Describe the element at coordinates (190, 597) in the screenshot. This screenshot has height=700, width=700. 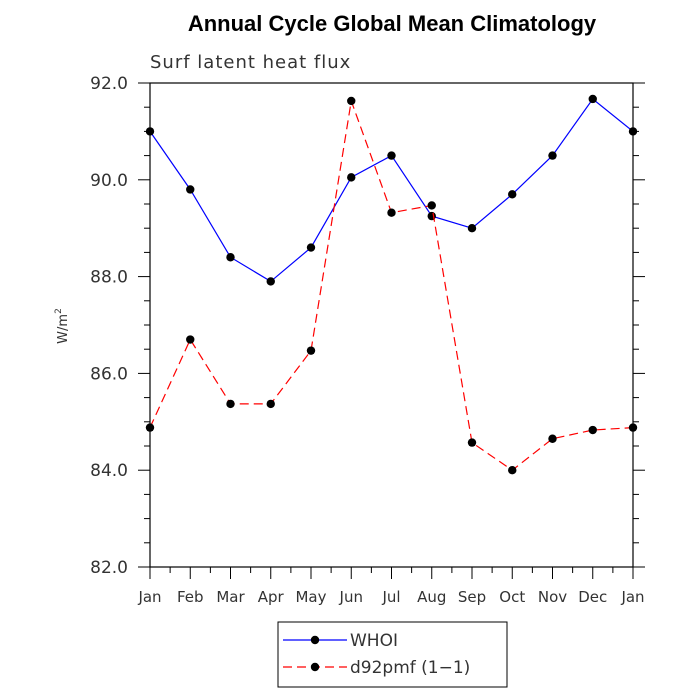
I see `x-tick-label: Feb` at that location.